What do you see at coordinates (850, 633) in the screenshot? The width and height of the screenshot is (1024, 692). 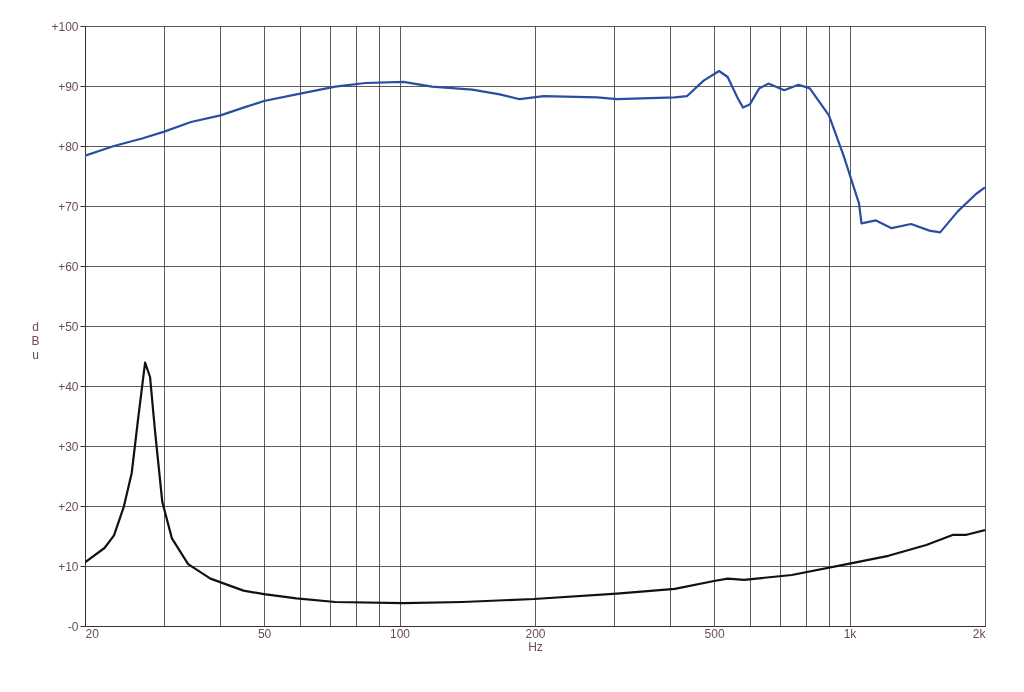 I see `x-tick-label: 1k` at bounding box center [850, 633].